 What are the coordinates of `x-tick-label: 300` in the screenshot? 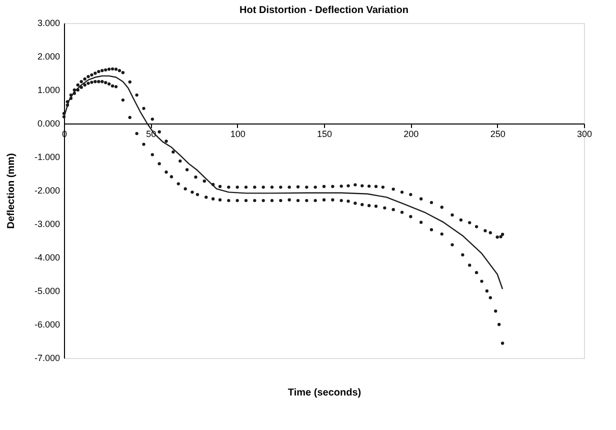 It's located at (584, 134).